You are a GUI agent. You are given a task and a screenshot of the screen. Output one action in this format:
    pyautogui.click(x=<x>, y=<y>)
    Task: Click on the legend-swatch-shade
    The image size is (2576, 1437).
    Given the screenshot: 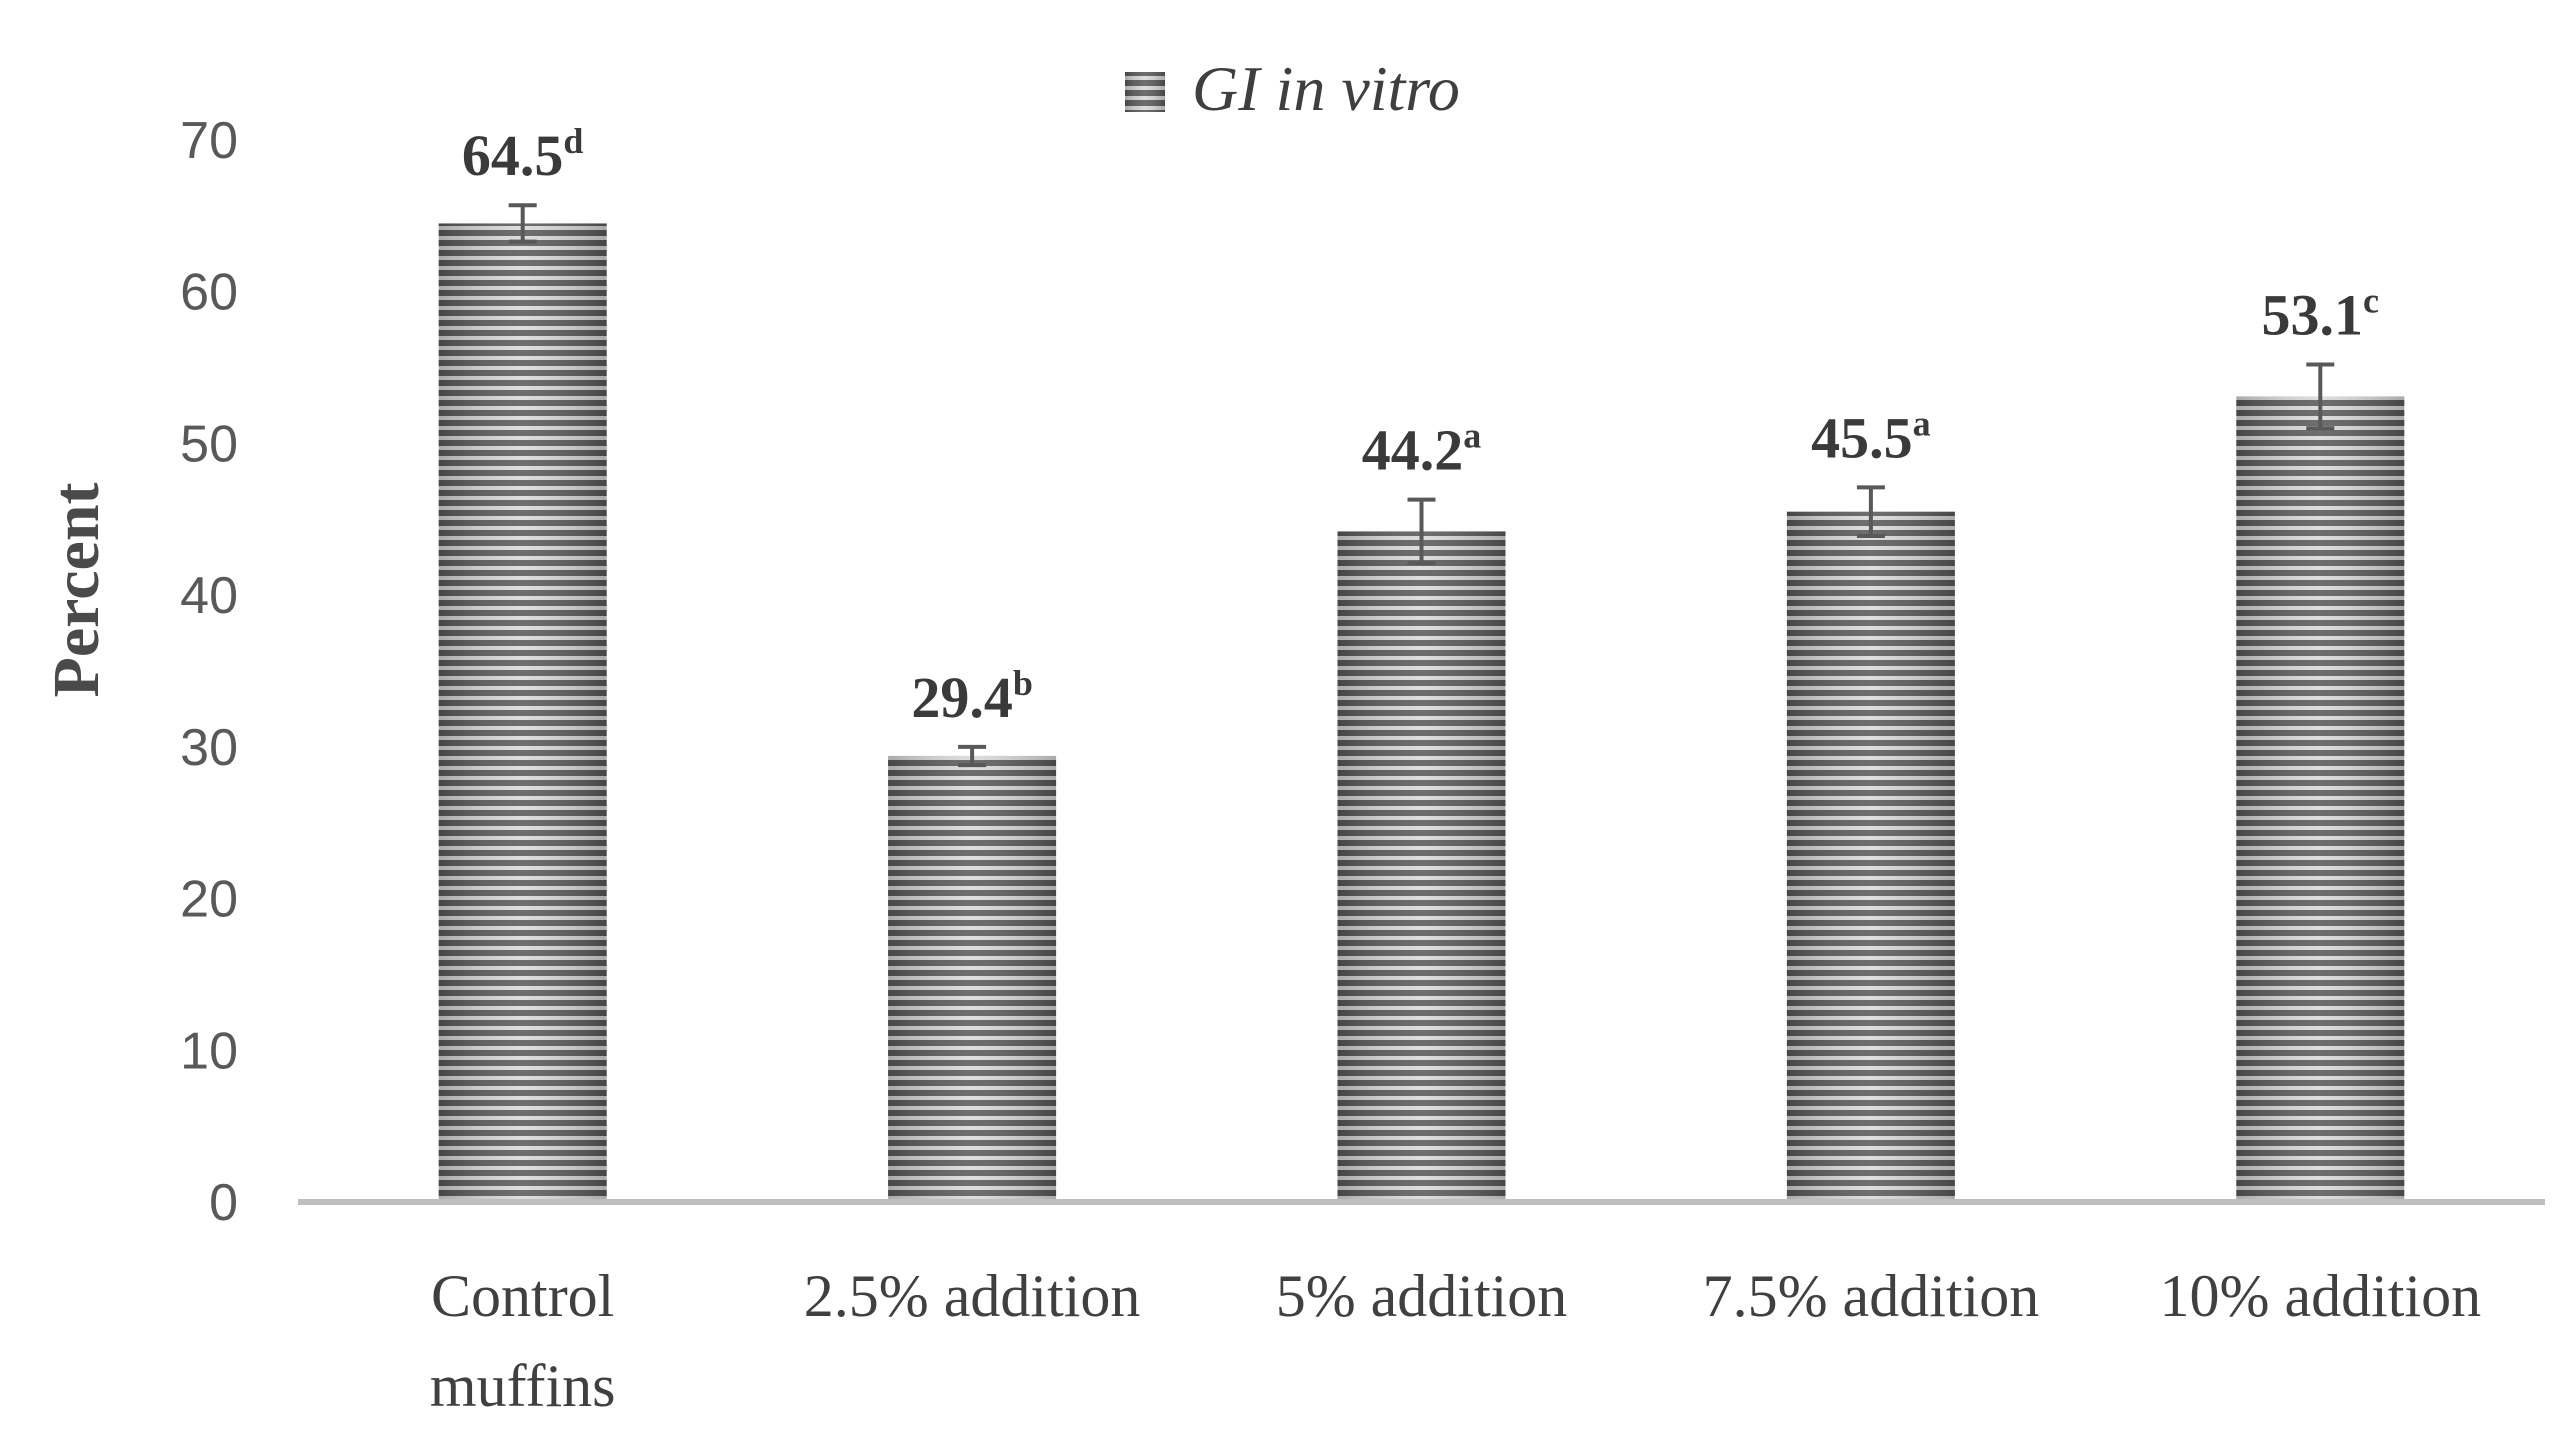 What is the action you would take?
    pyautogui.click(x=1145, y=92)
    